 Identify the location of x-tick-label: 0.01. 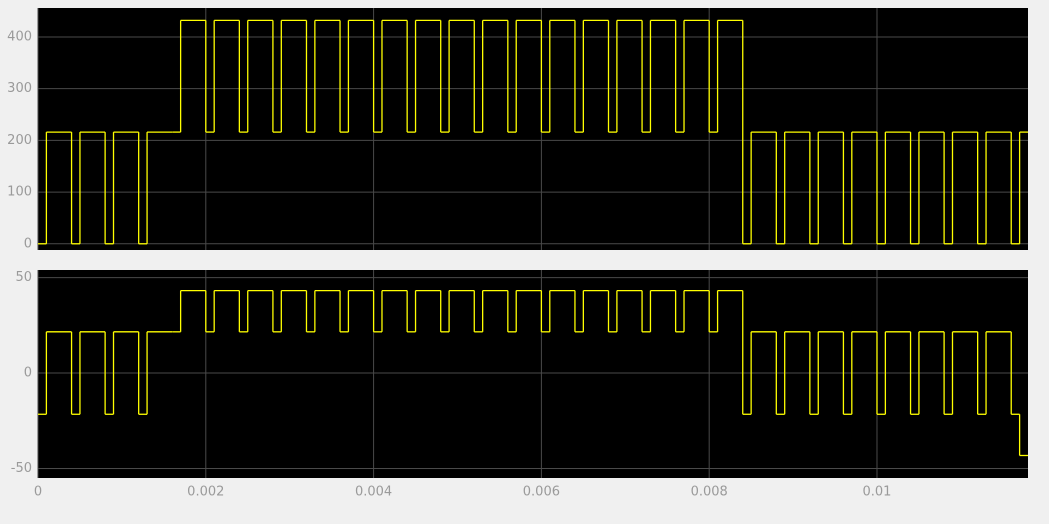
(877, 492).